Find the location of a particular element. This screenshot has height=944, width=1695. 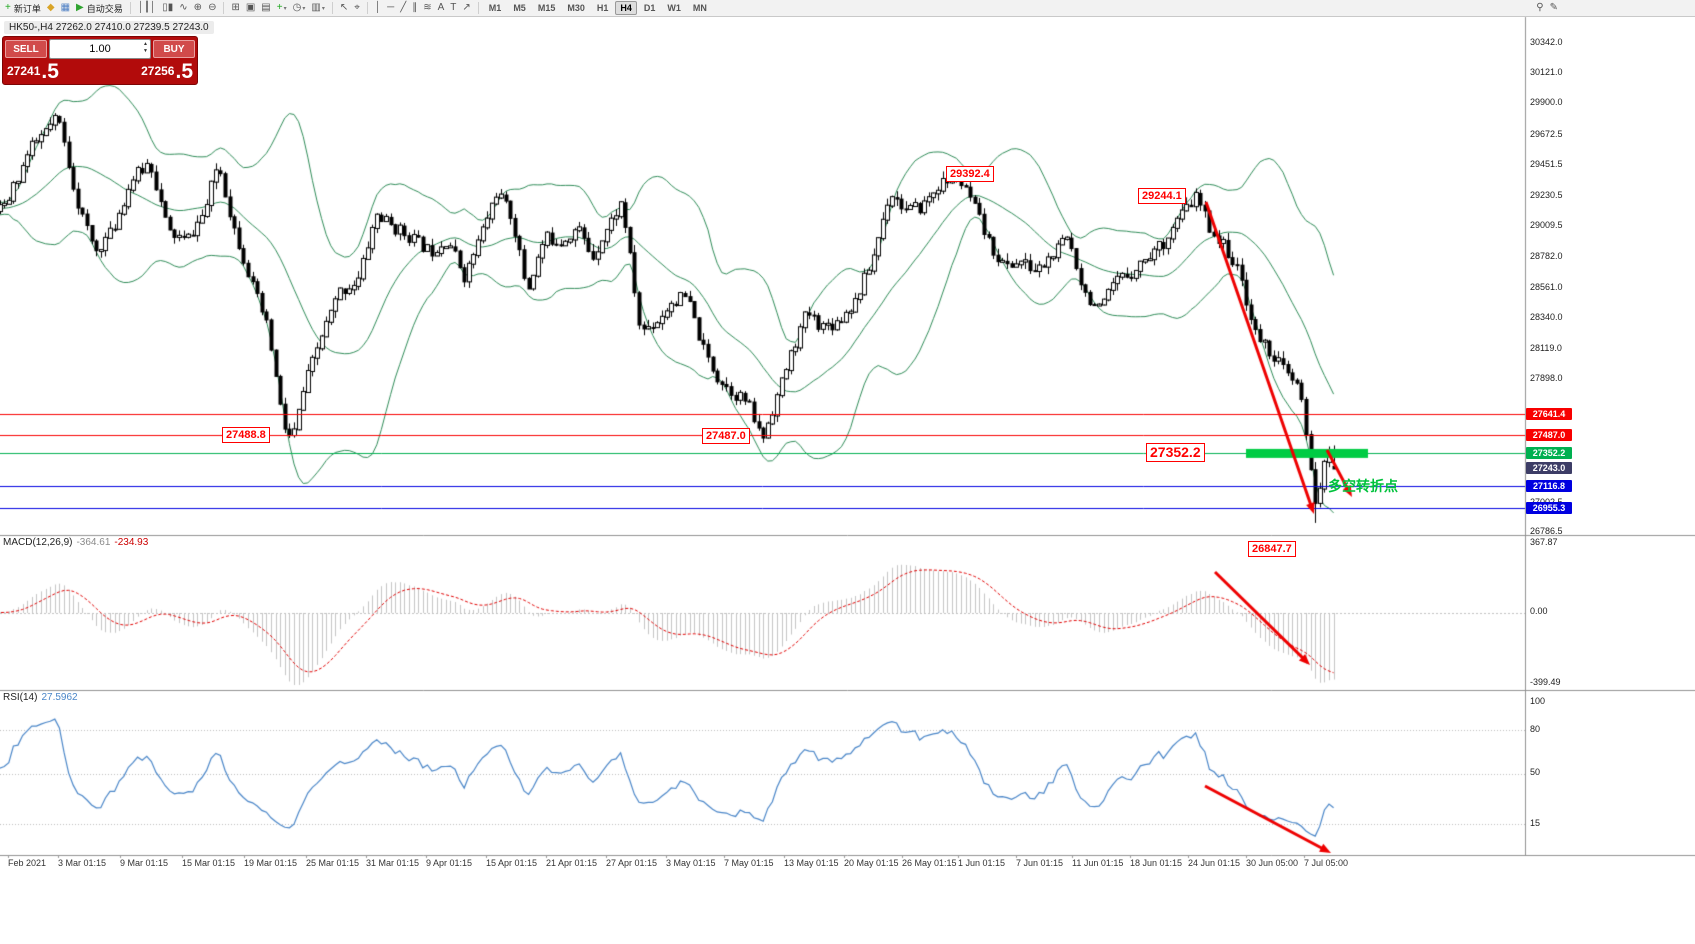

autotrading-icon: ▶ is located at coordinates (80, 7).